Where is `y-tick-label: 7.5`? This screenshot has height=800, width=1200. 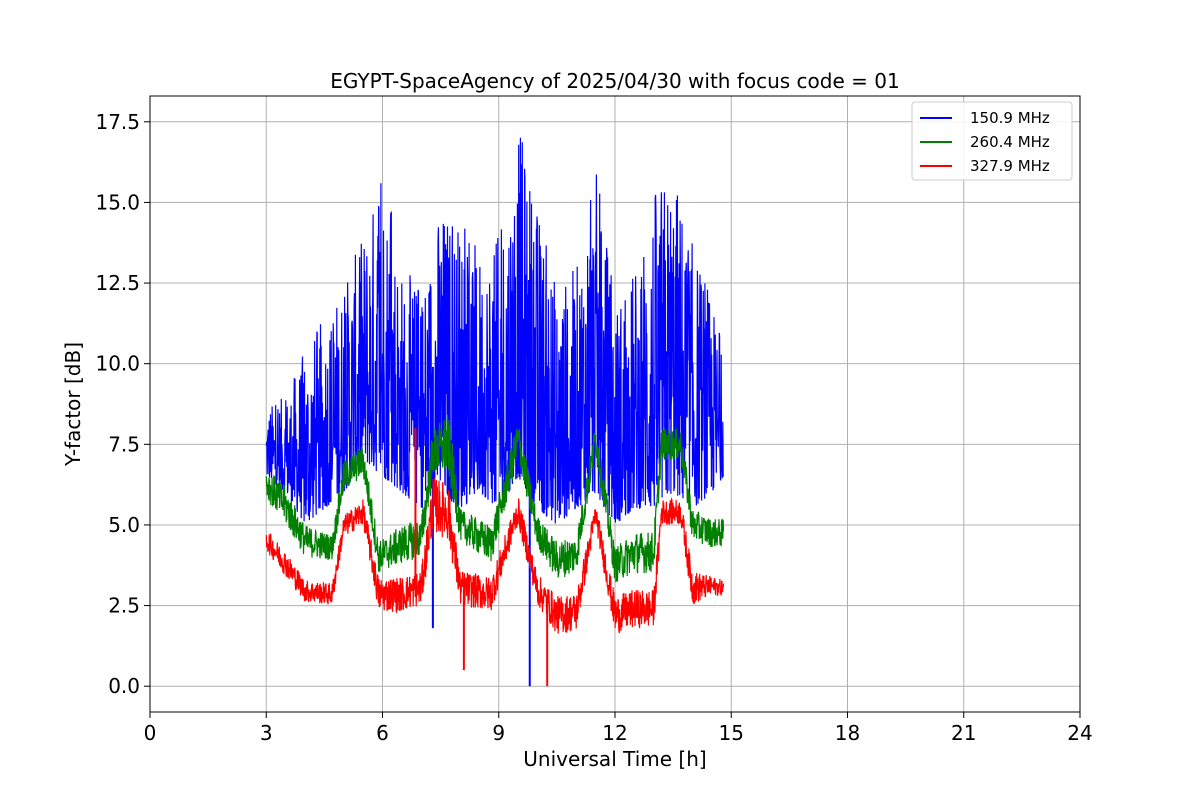 y-tick-label: 7.5 is located at coordinates (124, 444).